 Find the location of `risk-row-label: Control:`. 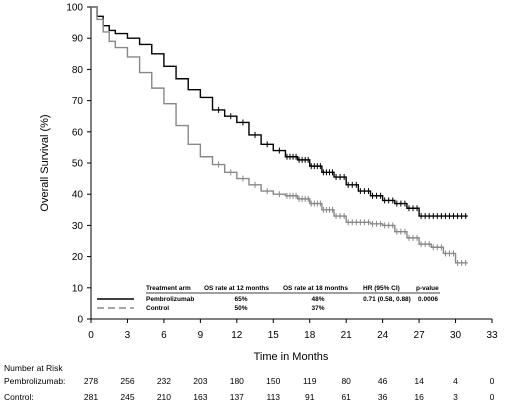

risk-row-label: Control: is located at coordinates (19, 397).